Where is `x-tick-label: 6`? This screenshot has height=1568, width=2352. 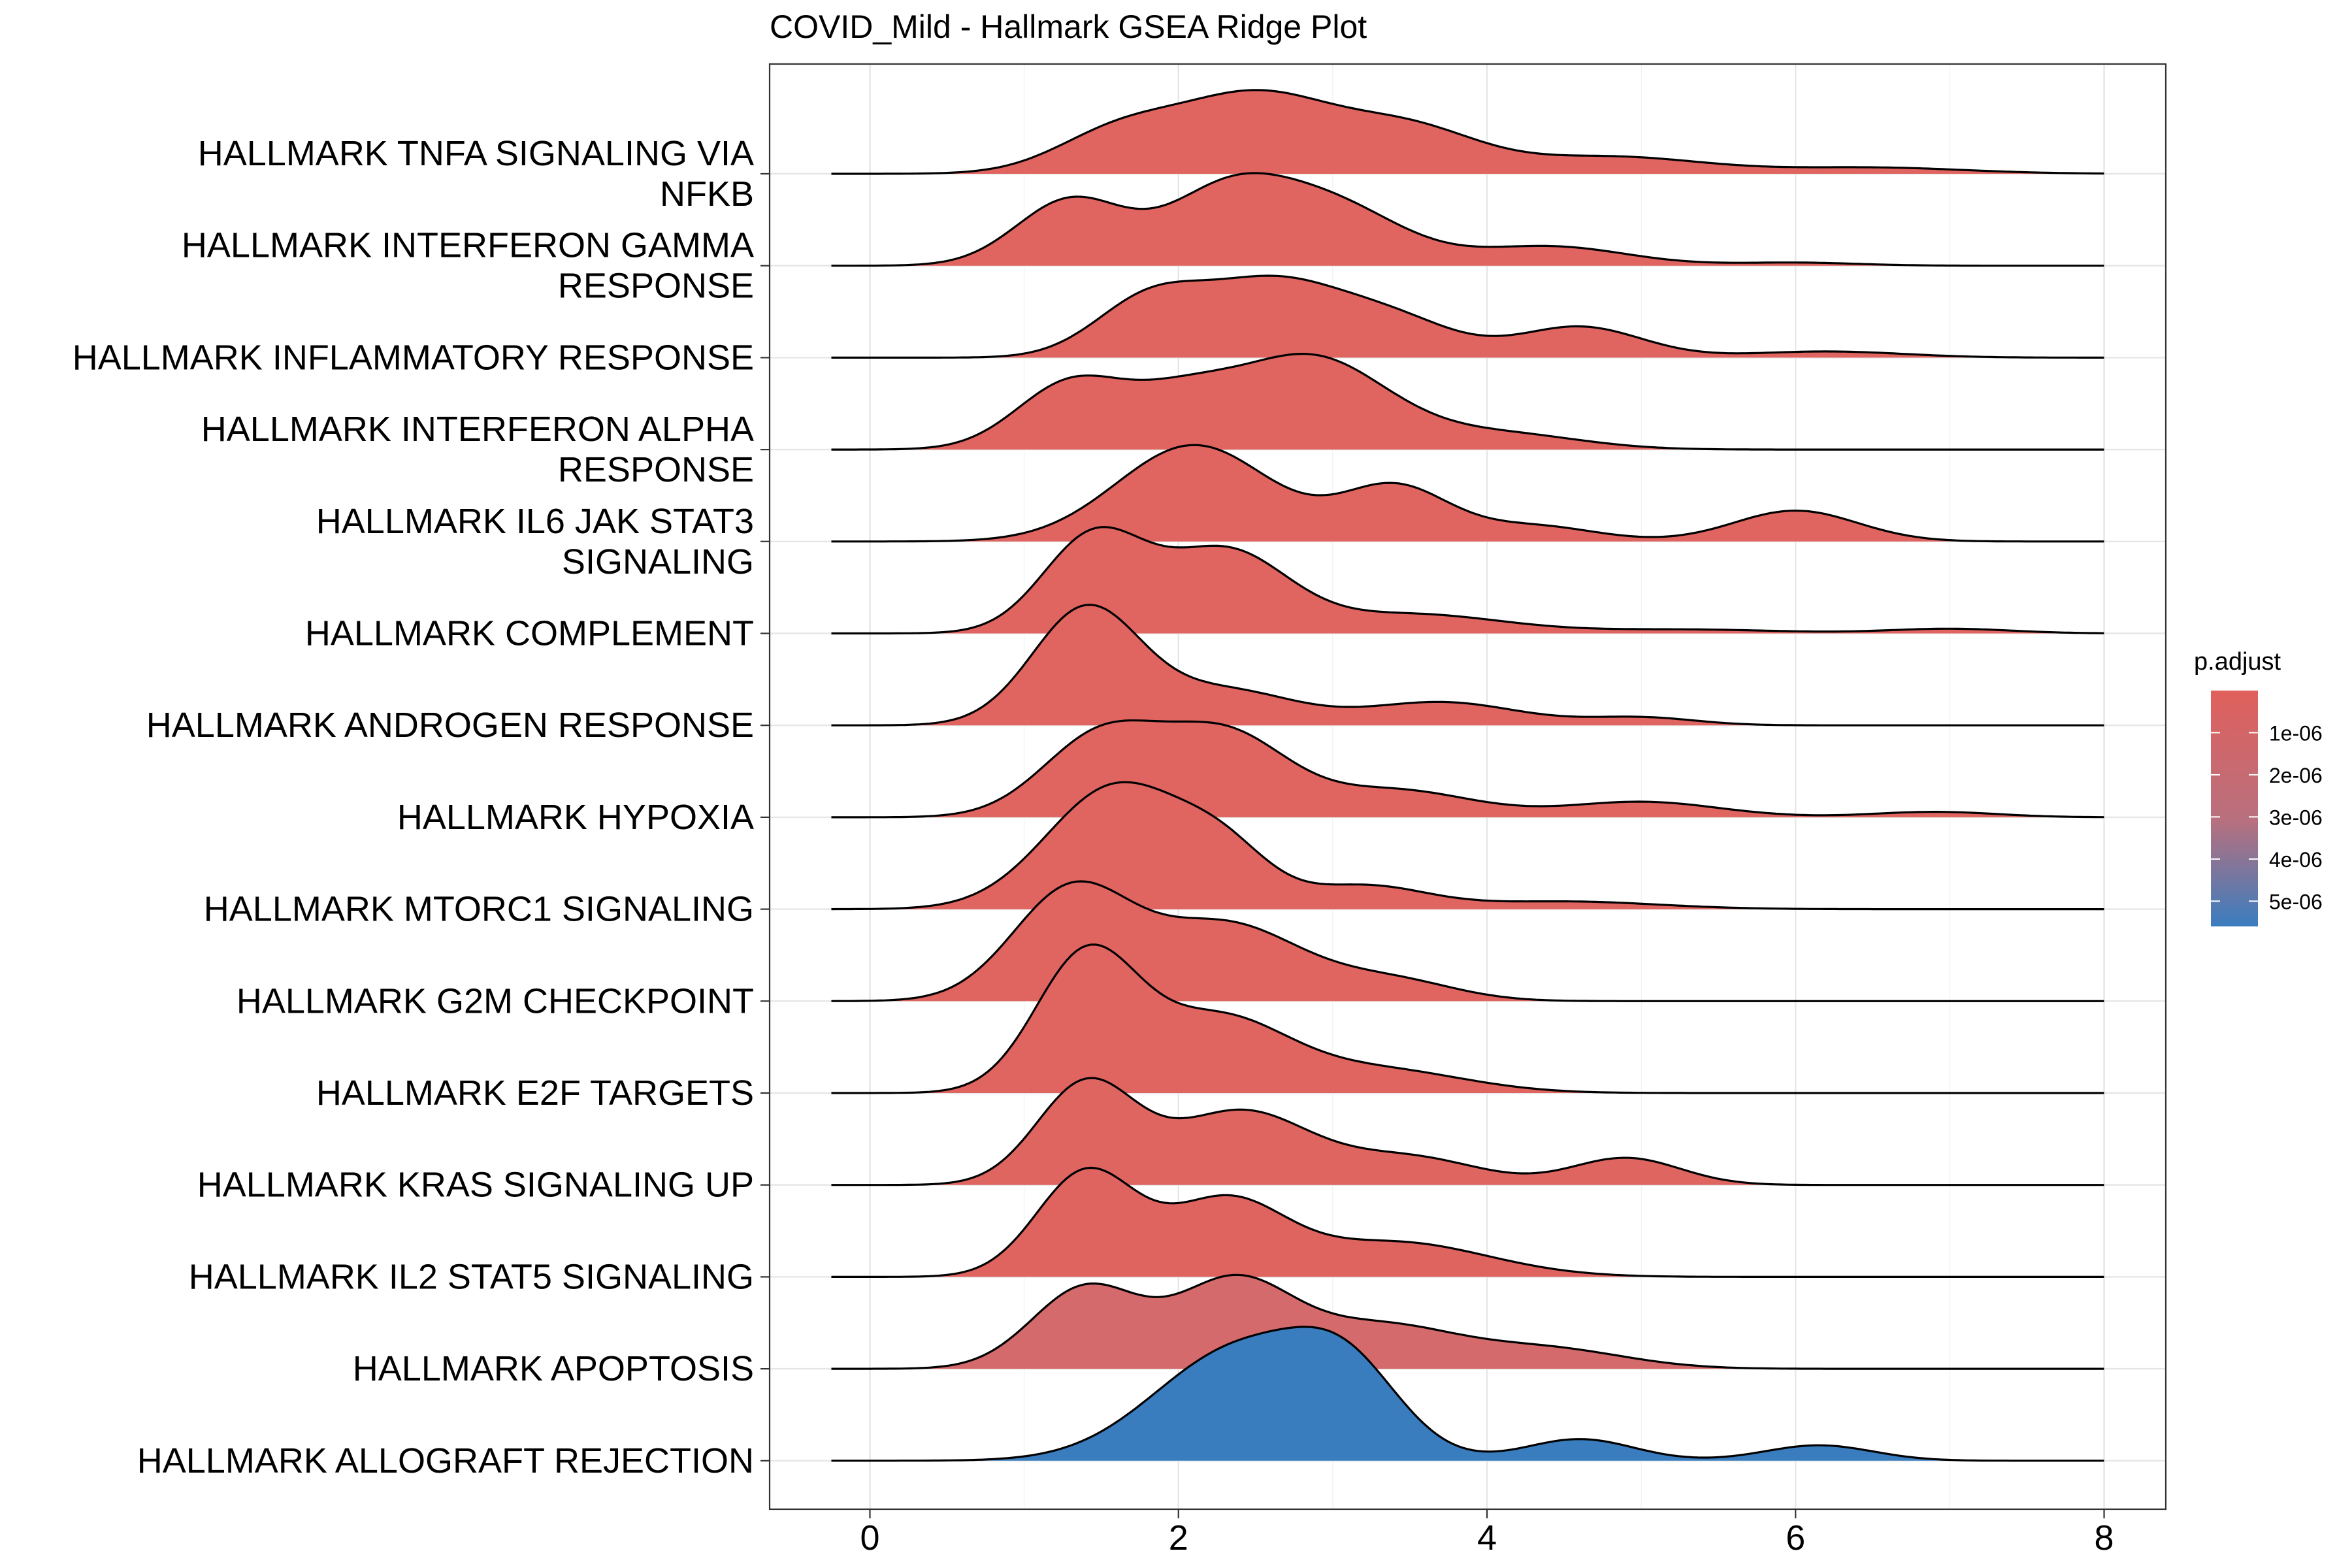 x-tick-label: 6 is located at coordinates (1795, 1538).